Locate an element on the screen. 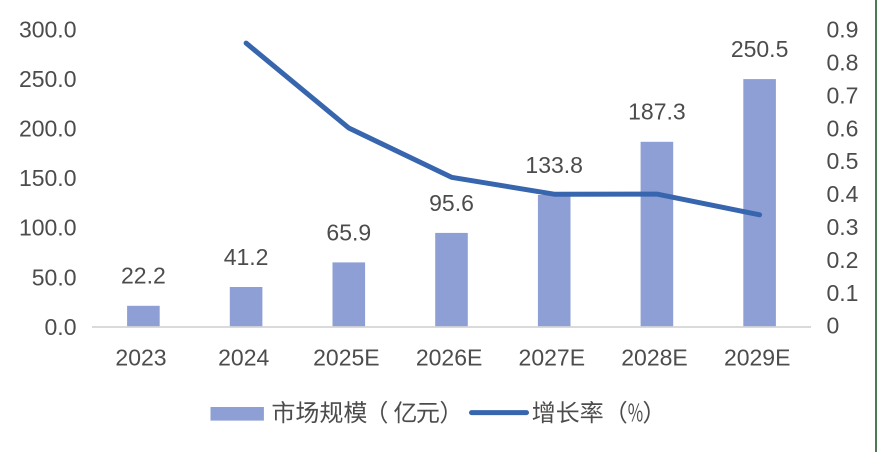 This screenshot has height=452, width=877. svg-text: 2027E is located at coordinates (552, 357).